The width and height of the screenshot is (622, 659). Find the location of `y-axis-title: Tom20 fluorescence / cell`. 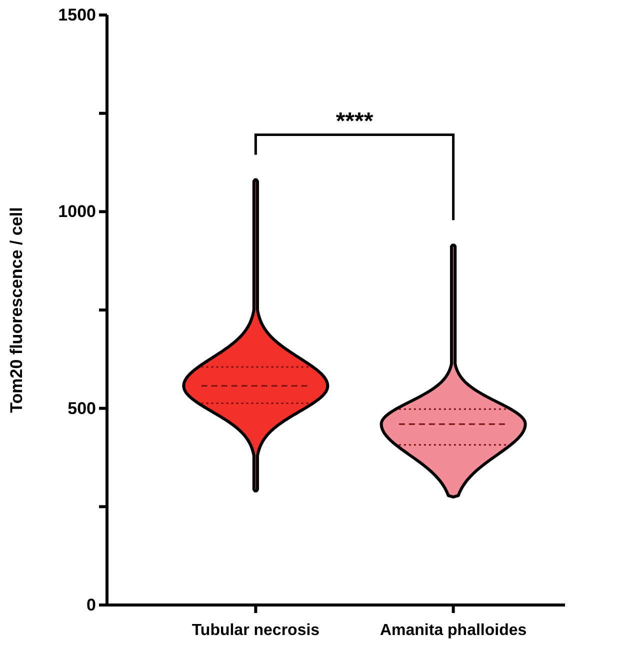

y-axis-title: Tom20 fluorescence / cell is located at coordinates (16, 310).